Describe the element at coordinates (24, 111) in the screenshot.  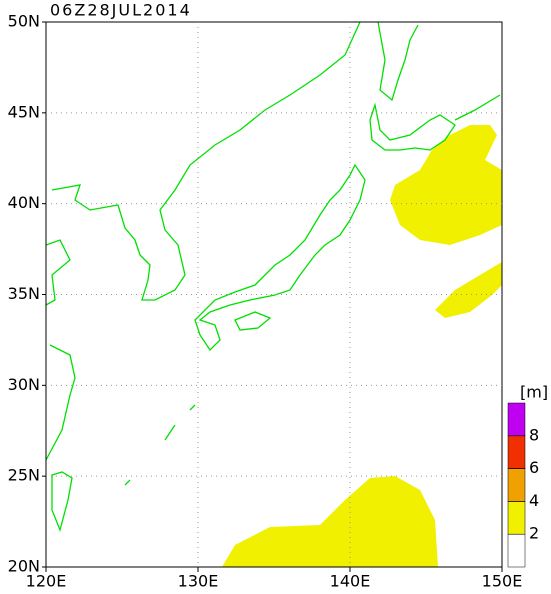
I see `y-tick-label: 45N` at that location.